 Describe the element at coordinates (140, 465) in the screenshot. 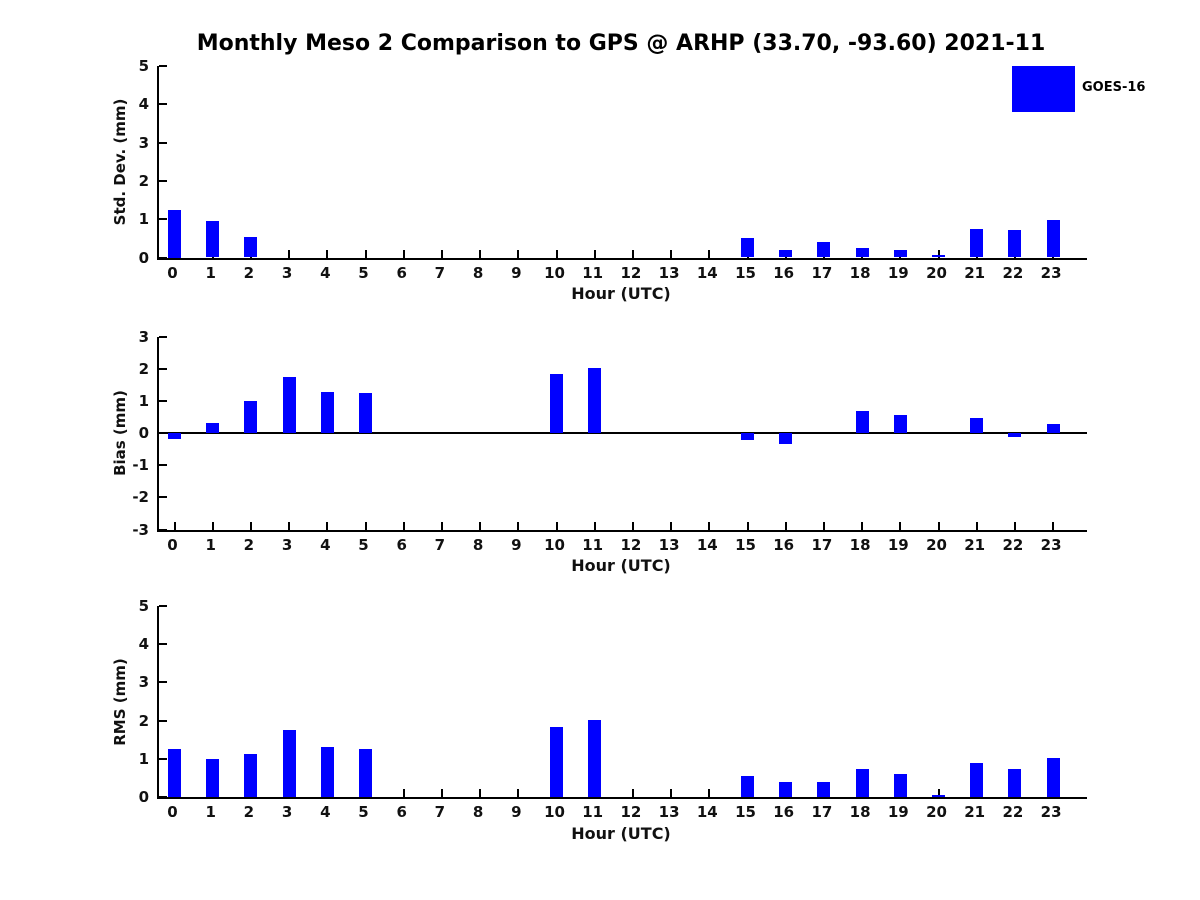

I see `y-tick-label: -1` at that location.